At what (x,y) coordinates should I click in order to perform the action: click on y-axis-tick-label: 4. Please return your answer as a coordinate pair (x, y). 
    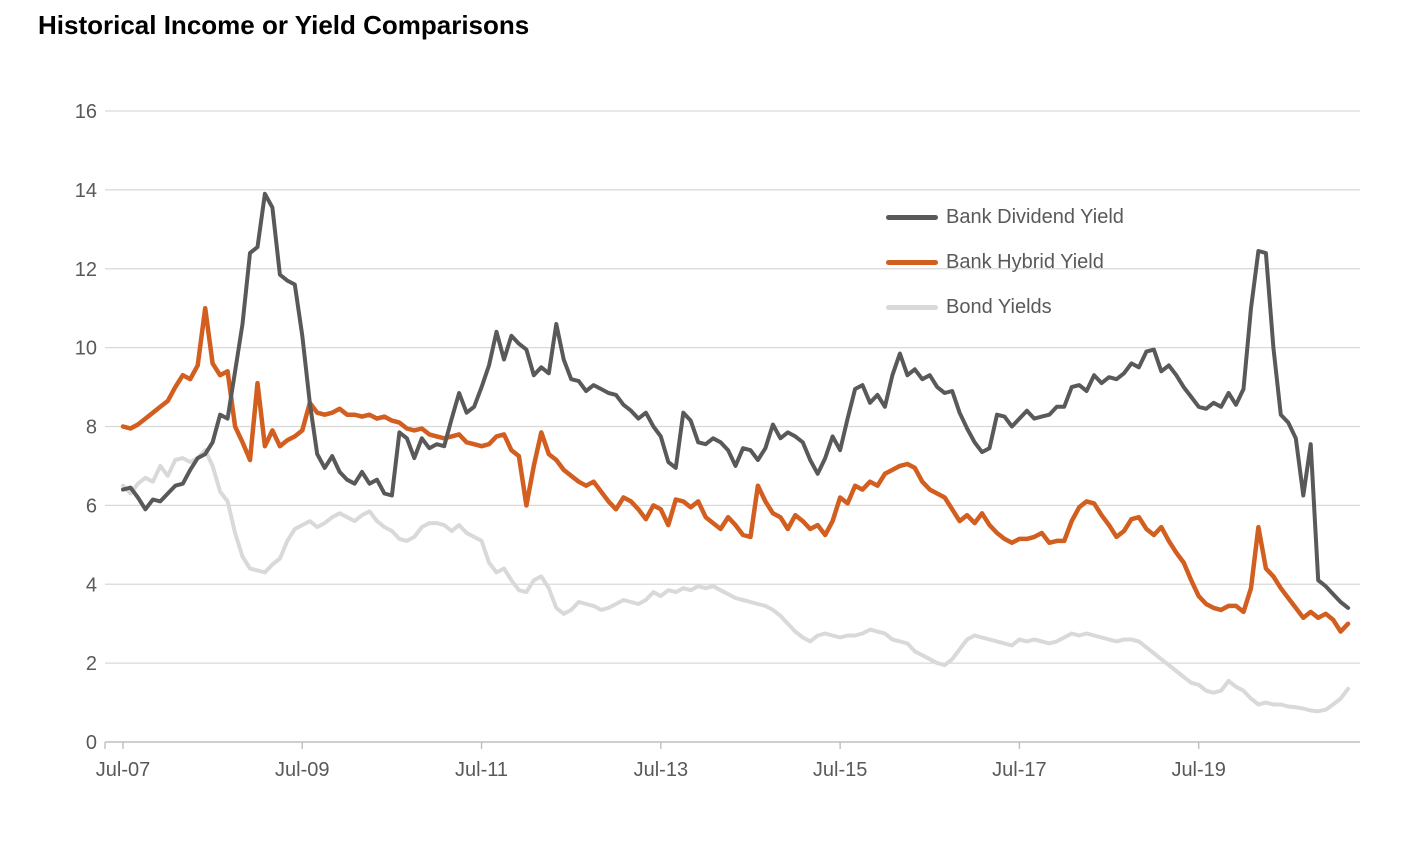
    Looking at the image, I should click on (91, 585).